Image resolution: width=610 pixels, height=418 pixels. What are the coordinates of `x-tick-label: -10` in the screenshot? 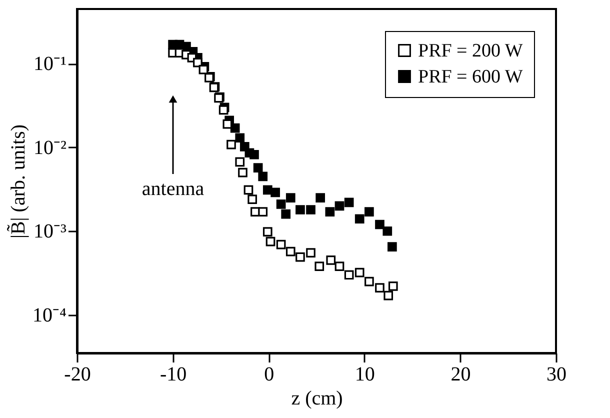 It's located at (173, 375).